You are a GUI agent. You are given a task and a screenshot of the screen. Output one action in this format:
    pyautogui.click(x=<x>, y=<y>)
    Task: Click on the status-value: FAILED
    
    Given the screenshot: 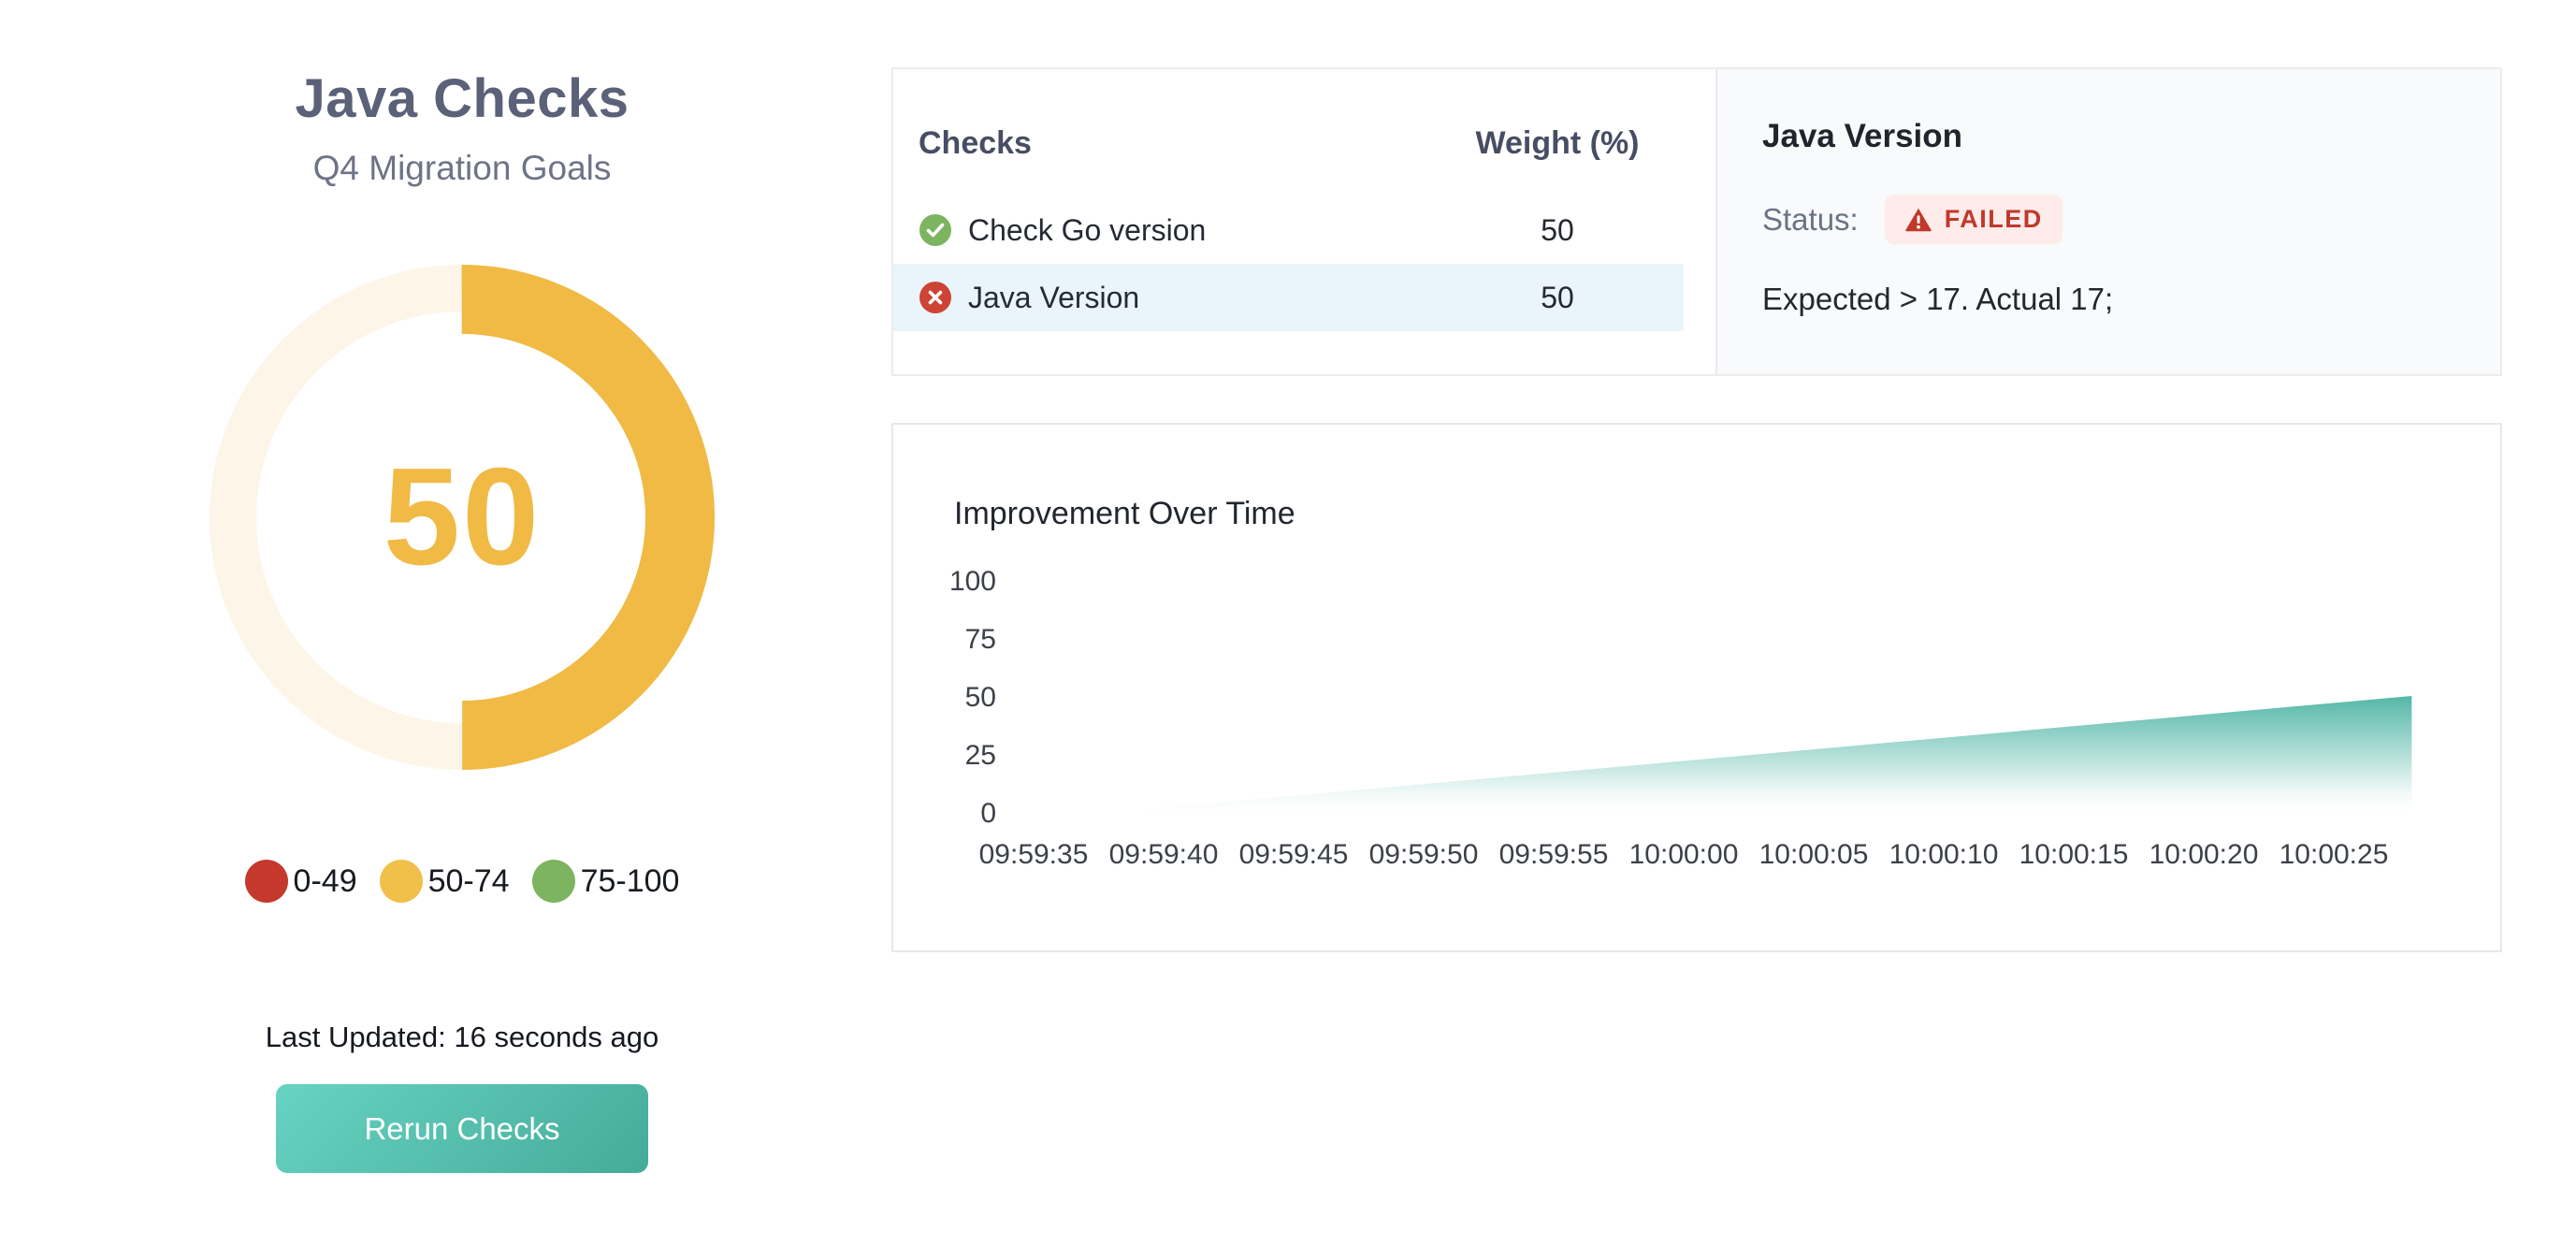 What is the action you would take?
    pyautogui.click(x=1993, y=219)
    